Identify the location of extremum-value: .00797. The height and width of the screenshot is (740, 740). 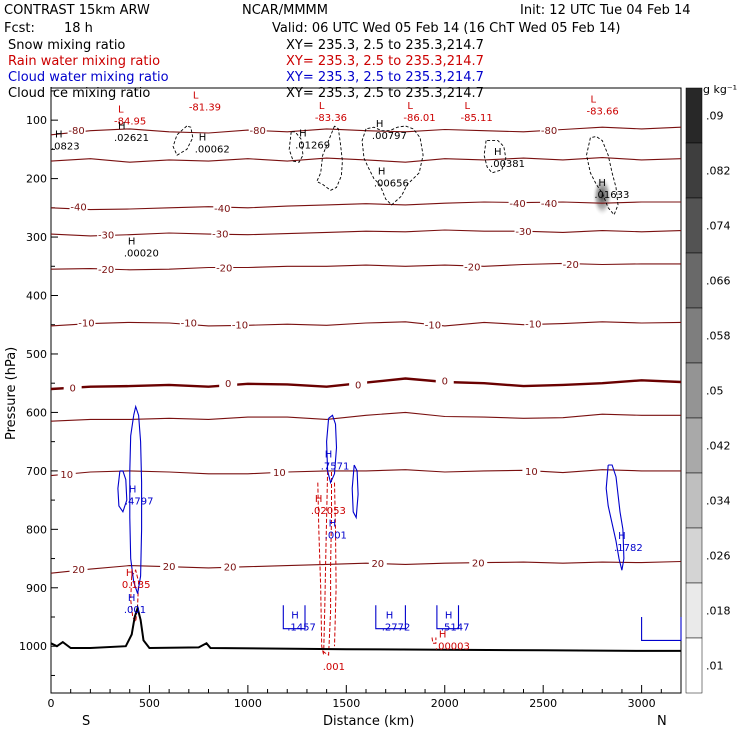
(389, 136).